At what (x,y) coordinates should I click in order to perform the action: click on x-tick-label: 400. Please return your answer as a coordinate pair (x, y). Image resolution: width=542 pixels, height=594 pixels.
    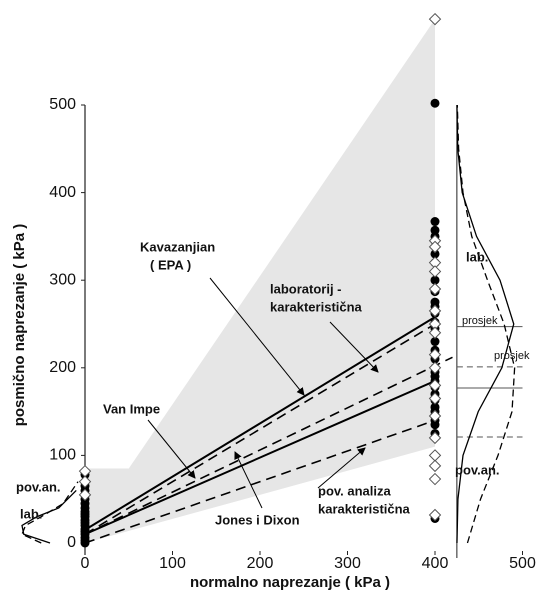
    Looking at the image, I should click on (435, 563).